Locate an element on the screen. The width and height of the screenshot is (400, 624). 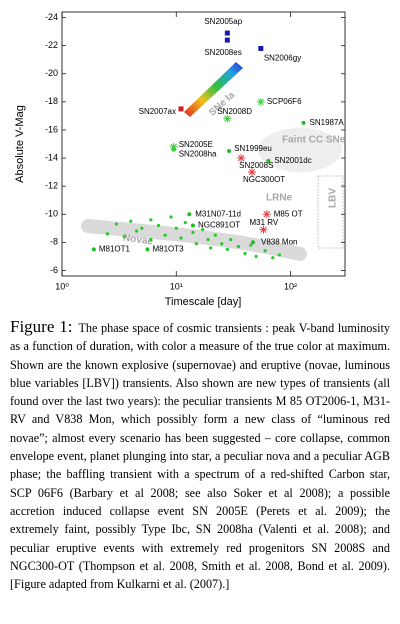
faint-cc-region is located at coordinates (300, 150).